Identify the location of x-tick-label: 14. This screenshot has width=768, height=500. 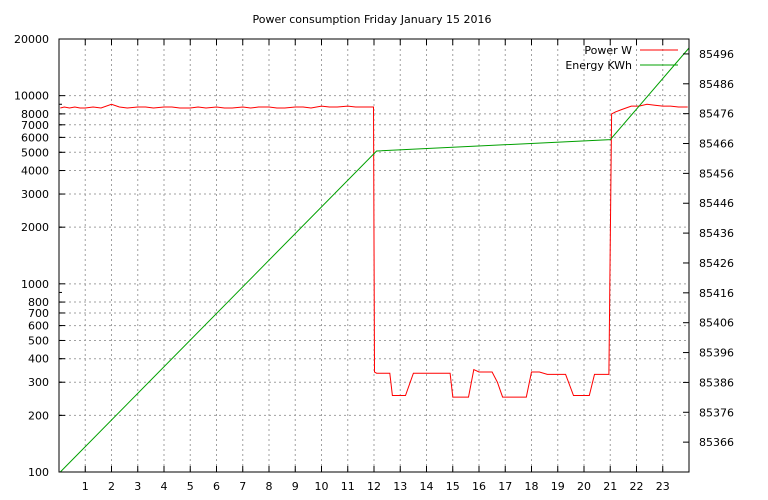
(427, 486).